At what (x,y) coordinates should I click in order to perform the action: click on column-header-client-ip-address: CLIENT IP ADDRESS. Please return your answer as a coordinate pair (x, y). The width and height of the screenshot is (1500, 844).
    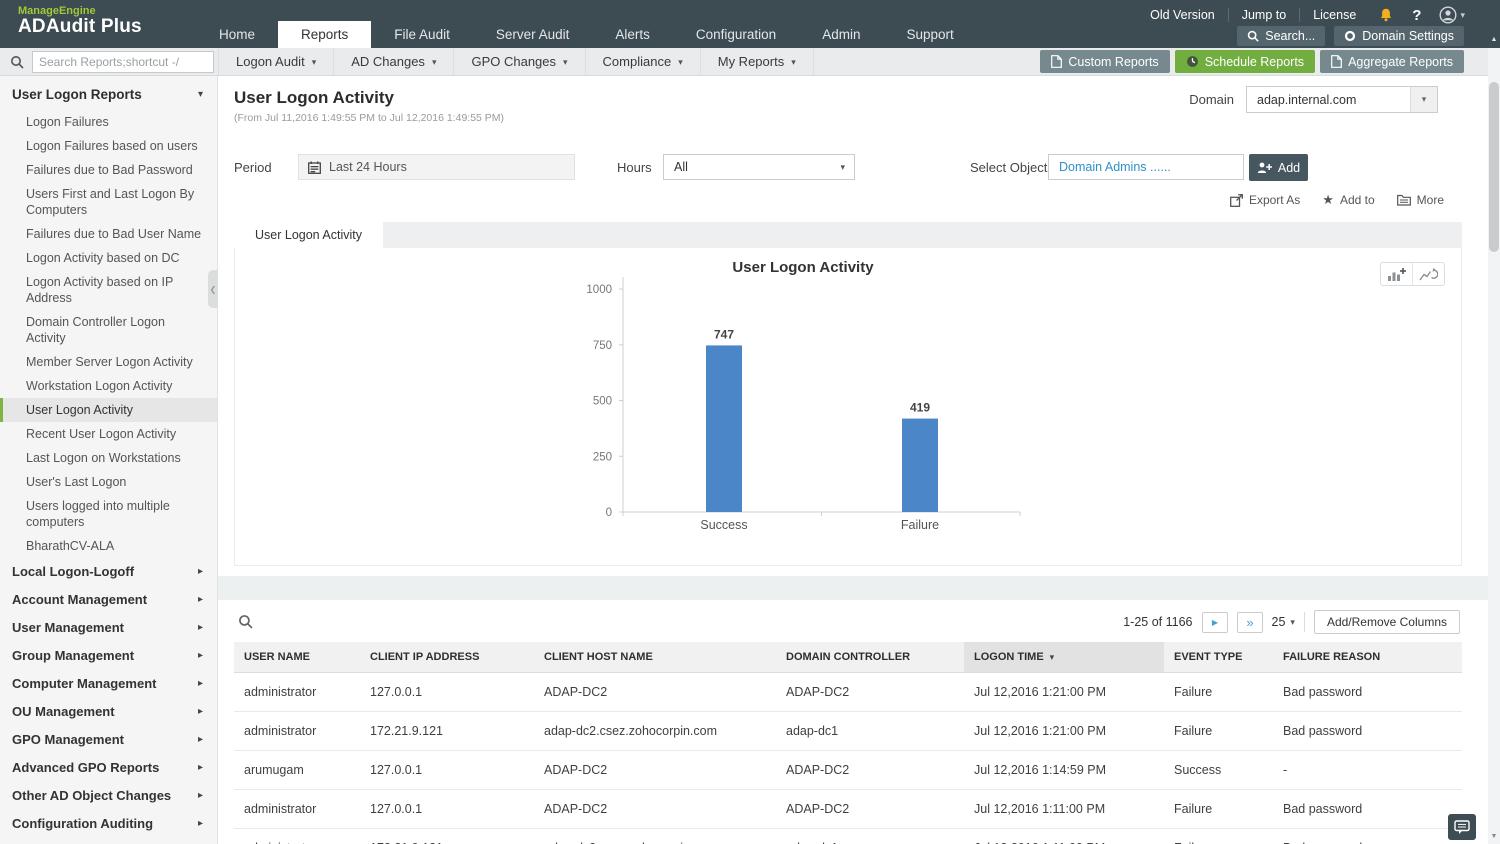
    Looking at the image, I should click on (447, 657).